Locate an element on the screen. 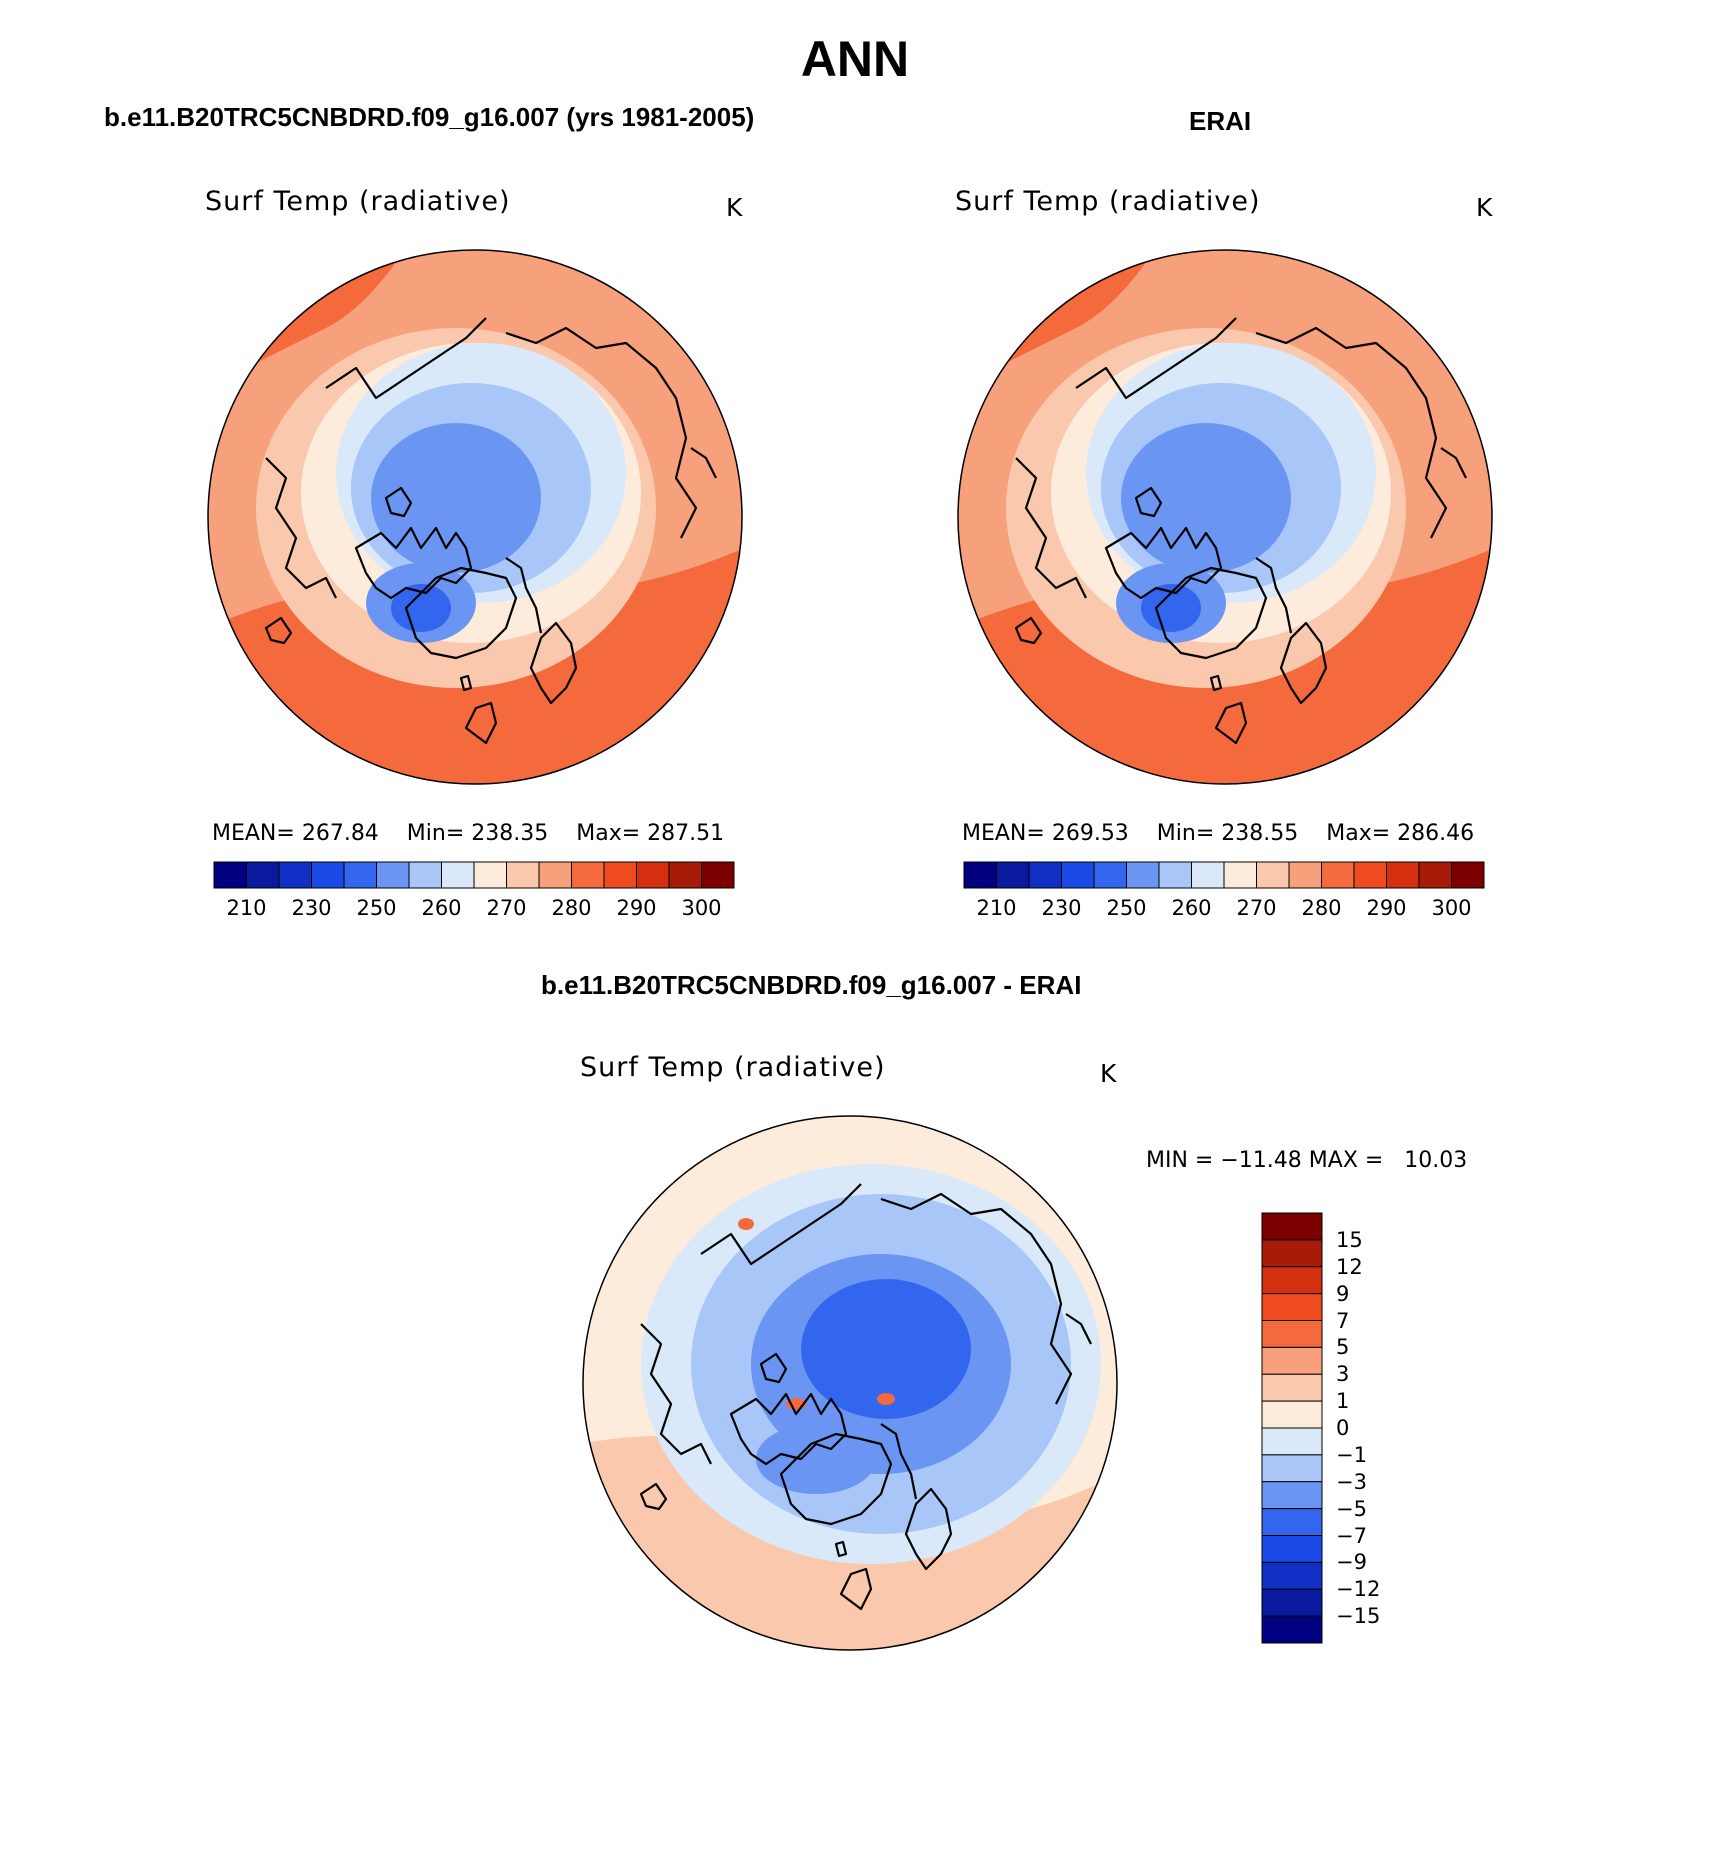  diff-map-boundary is located at coordinates (850, 1383).